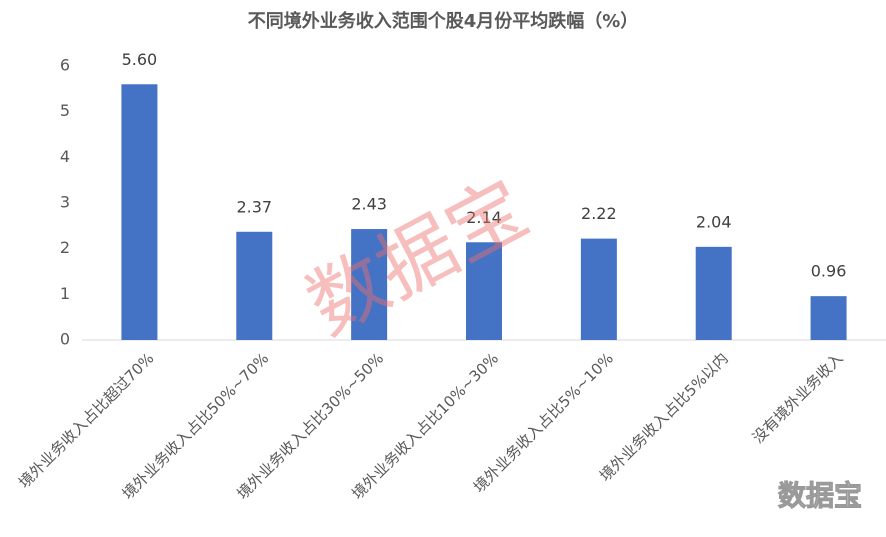 The width and height of the screenshot is (886, 537). What do you see at coordinates (599, 213) in the screenshot?
I see `value-label: 2.22` at bounding box center [599, 213].